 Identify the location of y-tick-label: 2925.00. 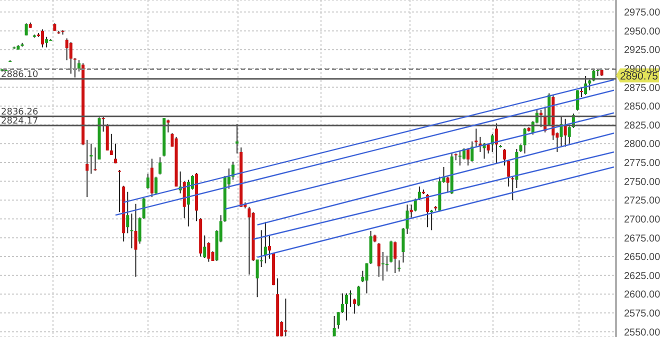
(642, 50).